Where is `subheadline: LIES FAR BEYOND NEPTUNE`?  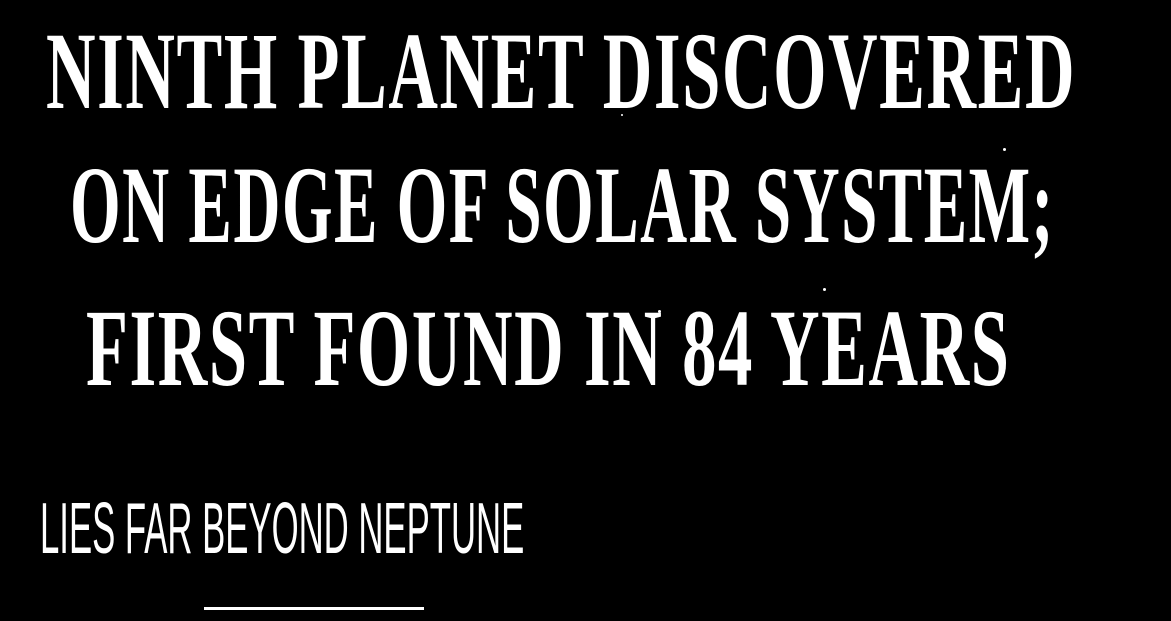 subheadline: LIES FAR BEYOND NEPTUNE is located at coordinates (282, 527).